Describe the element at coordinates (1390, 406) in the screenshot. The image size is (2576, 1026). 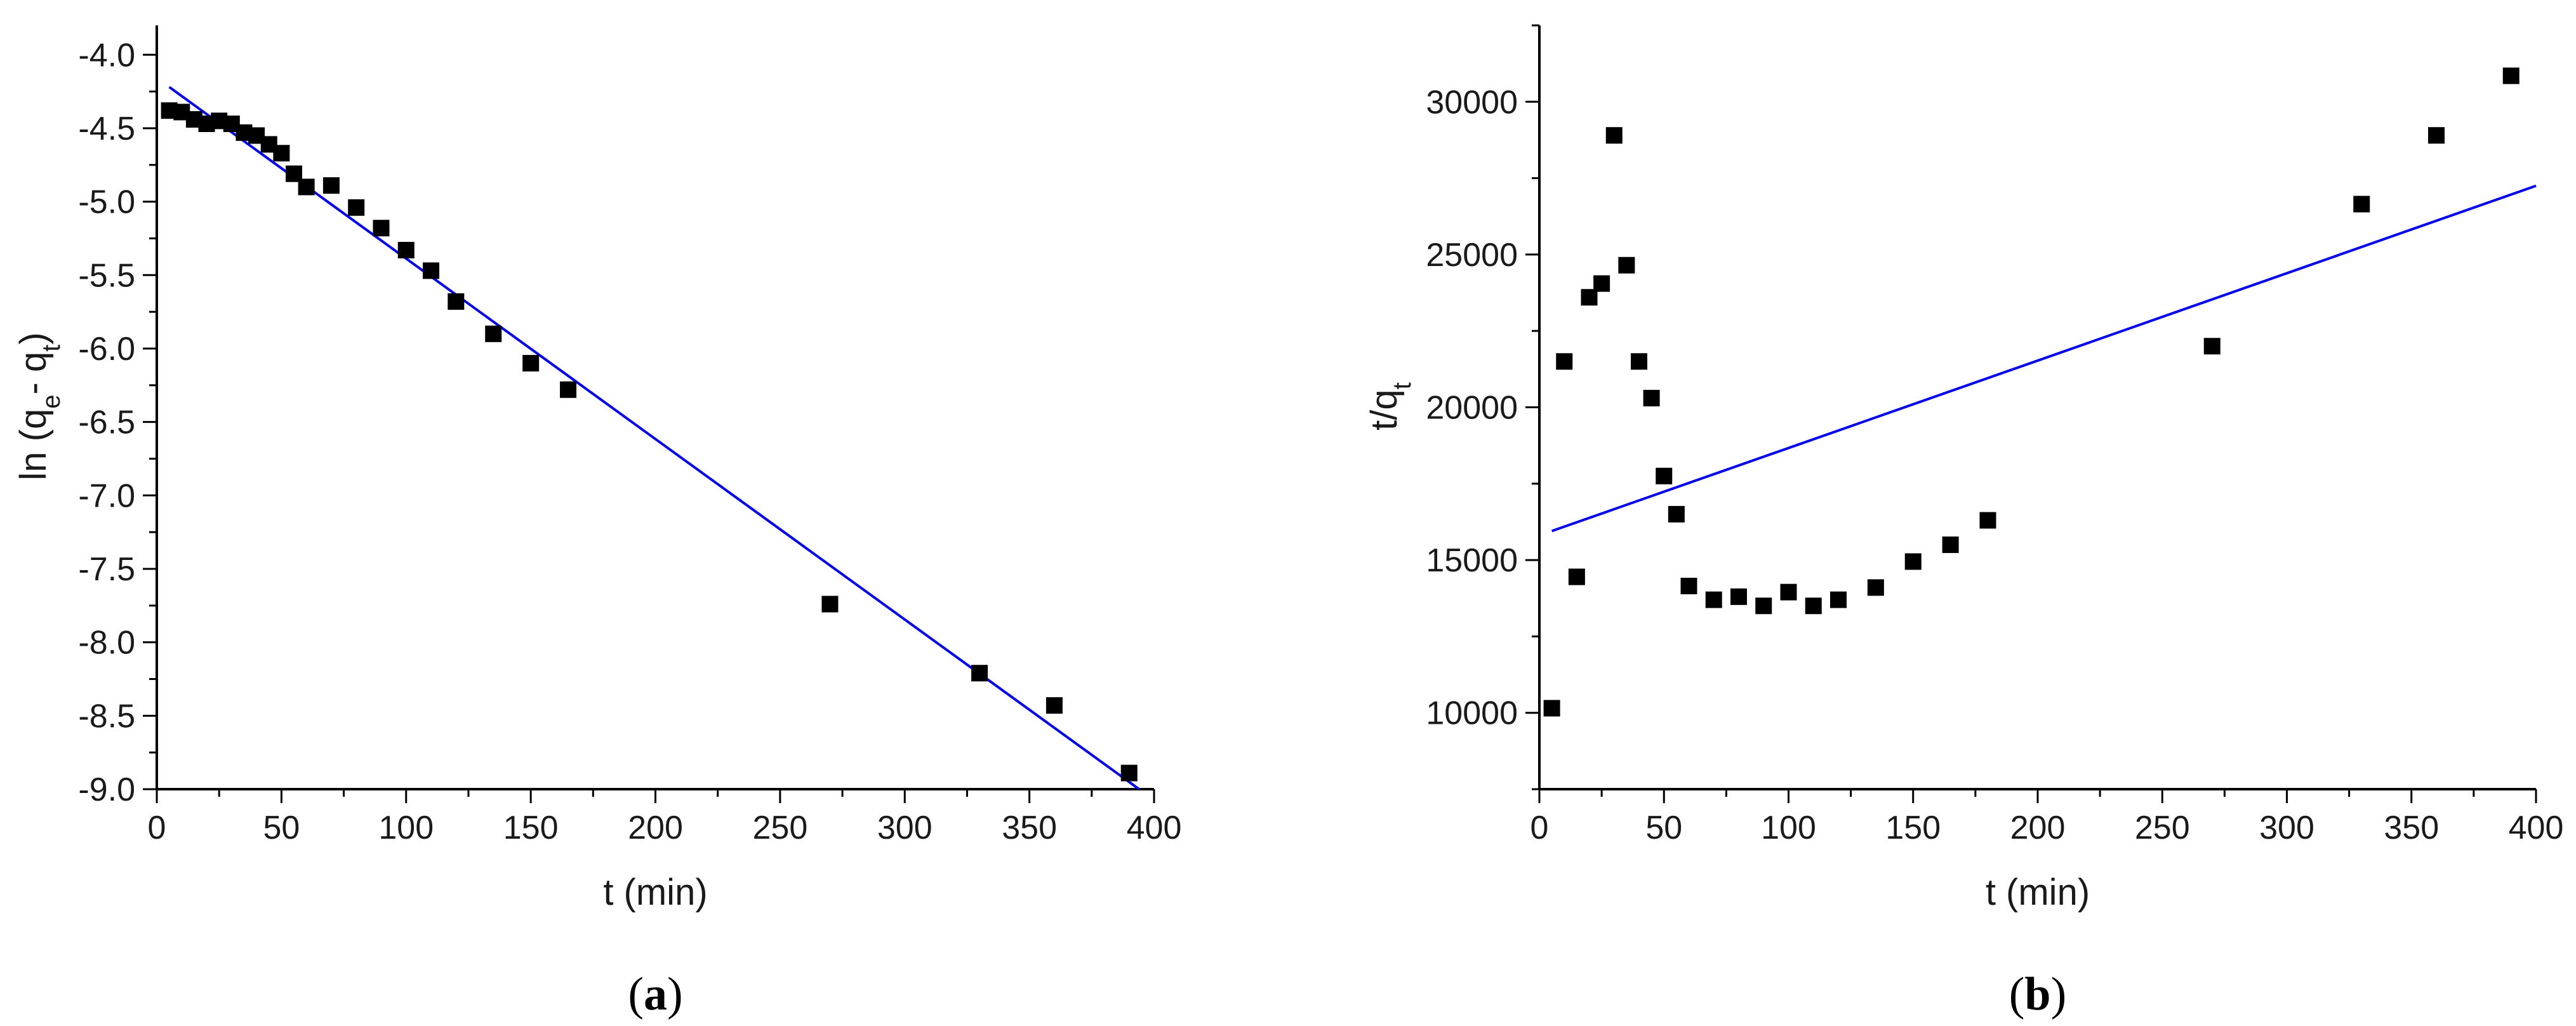
I see `y-axis-title: t/qt` at that location.